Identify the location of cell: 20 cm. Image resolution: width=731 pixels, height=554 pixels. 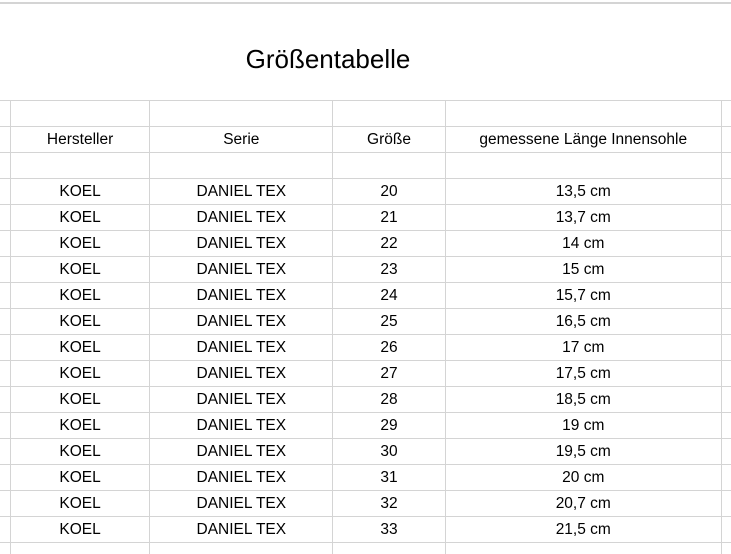
(583, 477).